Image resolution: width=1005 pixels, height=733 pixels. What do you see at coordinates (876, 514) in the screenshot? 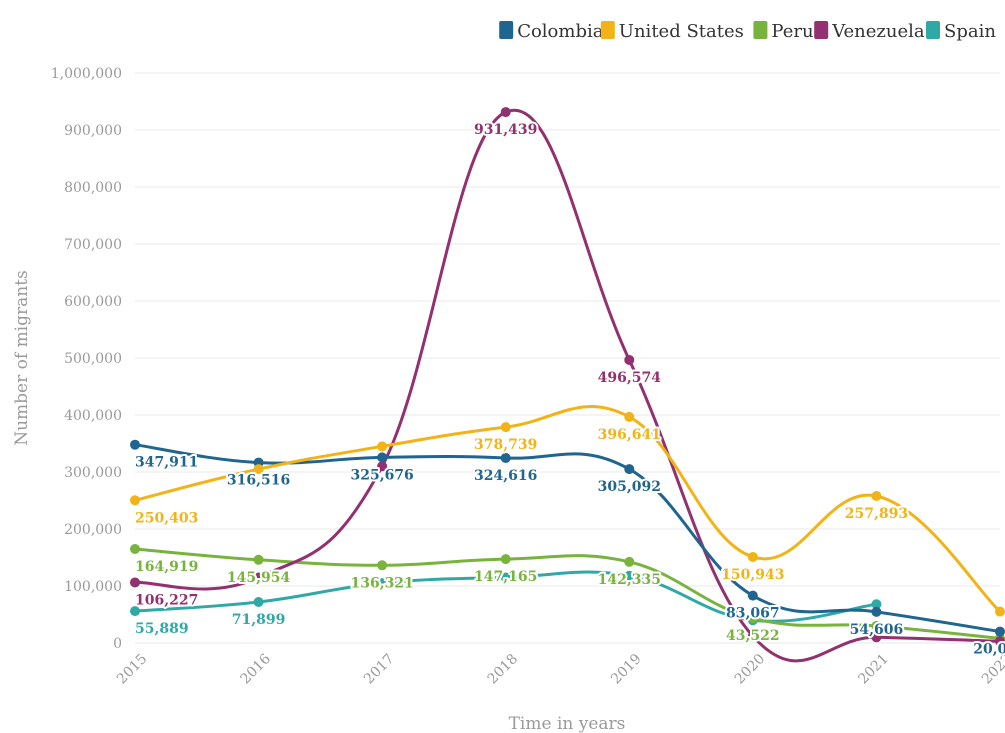
I see `data-label-united-states: 257,893` at bounding box center [876, 514].